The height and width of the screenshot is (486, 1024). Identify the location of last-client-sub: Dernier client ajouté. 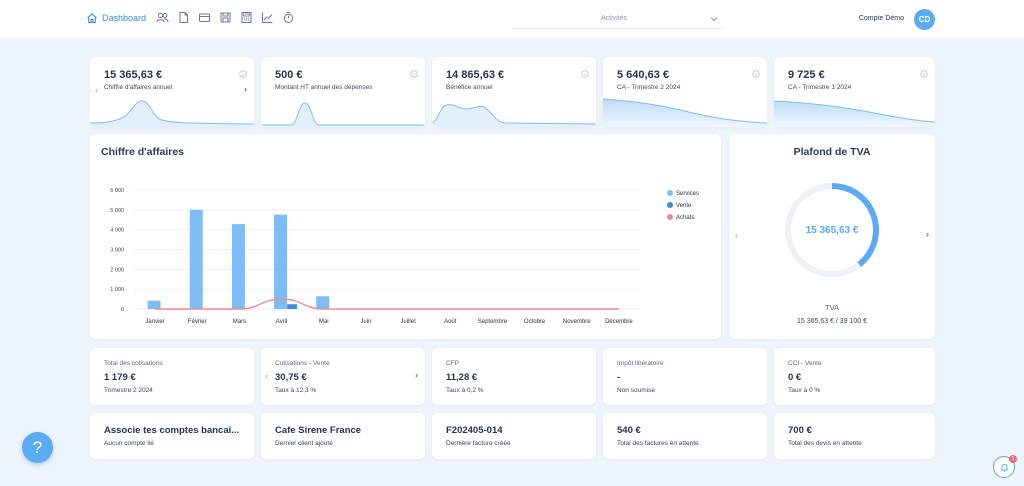
(304, 443).